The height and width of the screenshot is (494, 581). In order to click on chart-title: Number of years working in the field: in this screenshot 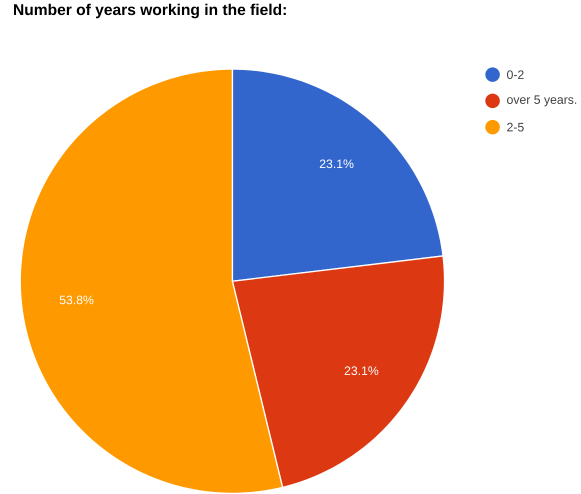, I will do `click(150, 11)`.